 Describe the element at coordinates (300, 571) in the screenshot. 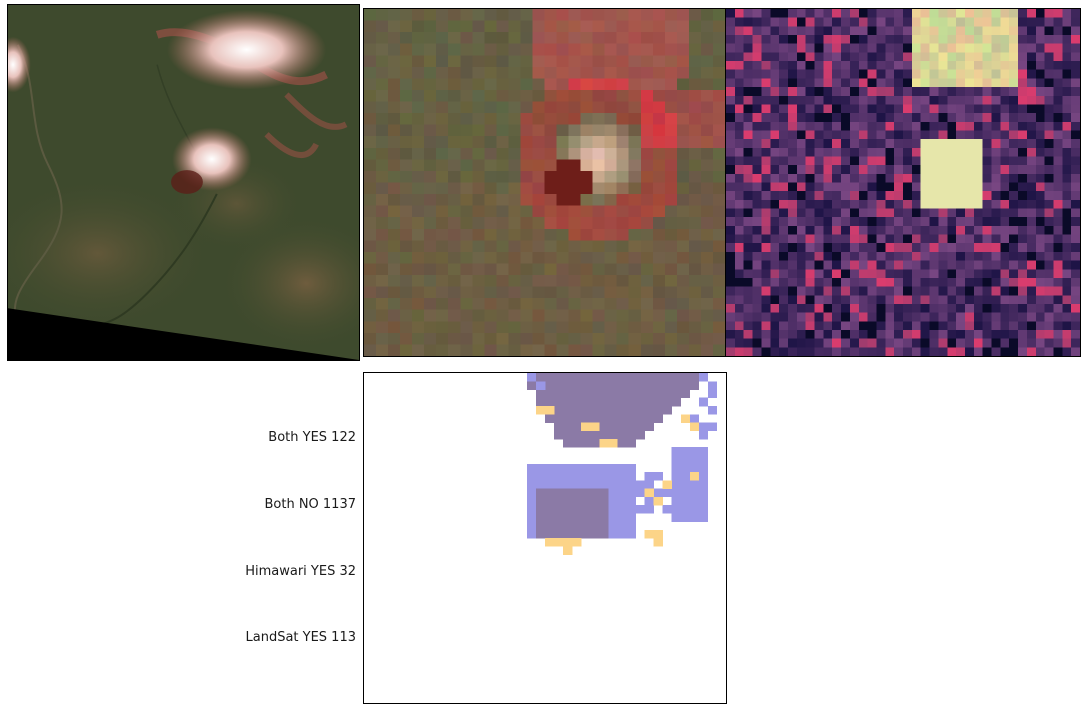

I see `legend-himawari-yes: Himawari YES 32` at that location.